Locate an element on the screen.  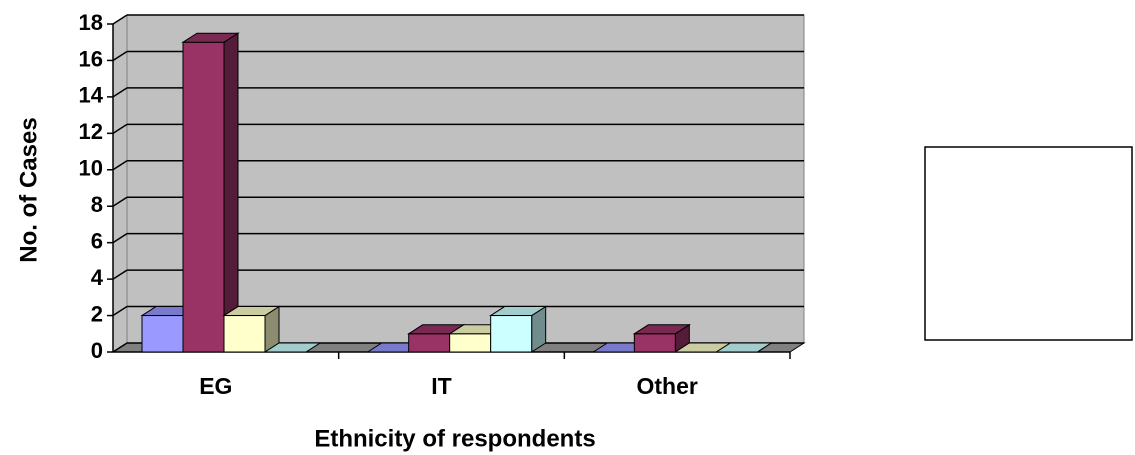
y-tick-label: 10 is located at coordinates (91, 168).